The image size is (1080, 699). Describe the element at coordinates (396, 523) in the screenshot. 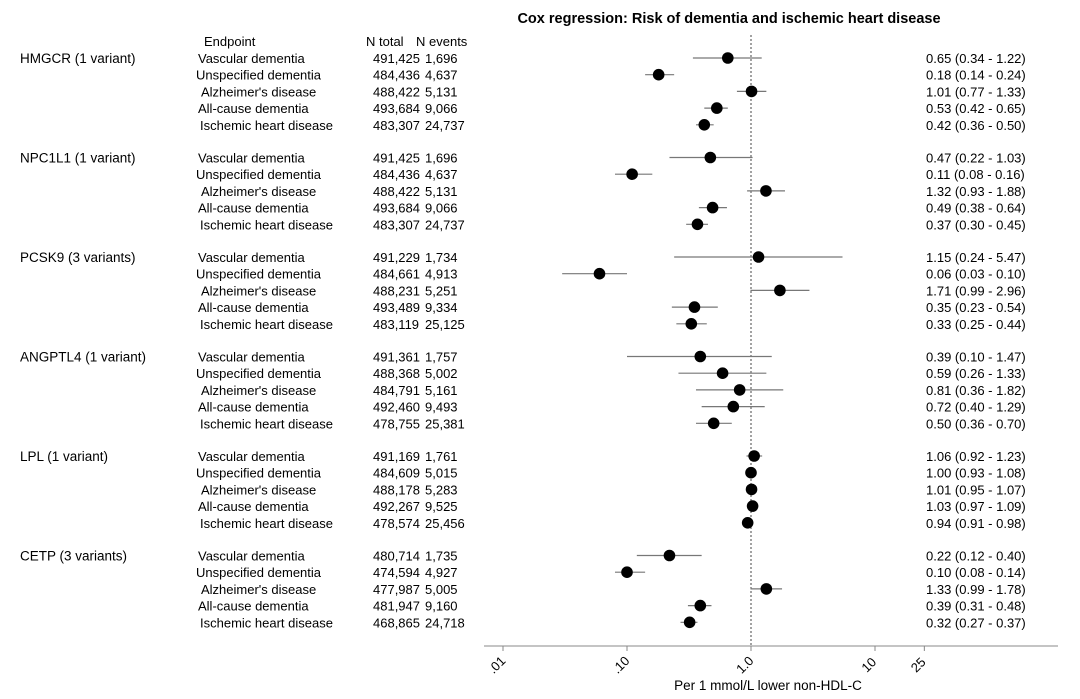

I see `n-total-value: 478,574` at that location.